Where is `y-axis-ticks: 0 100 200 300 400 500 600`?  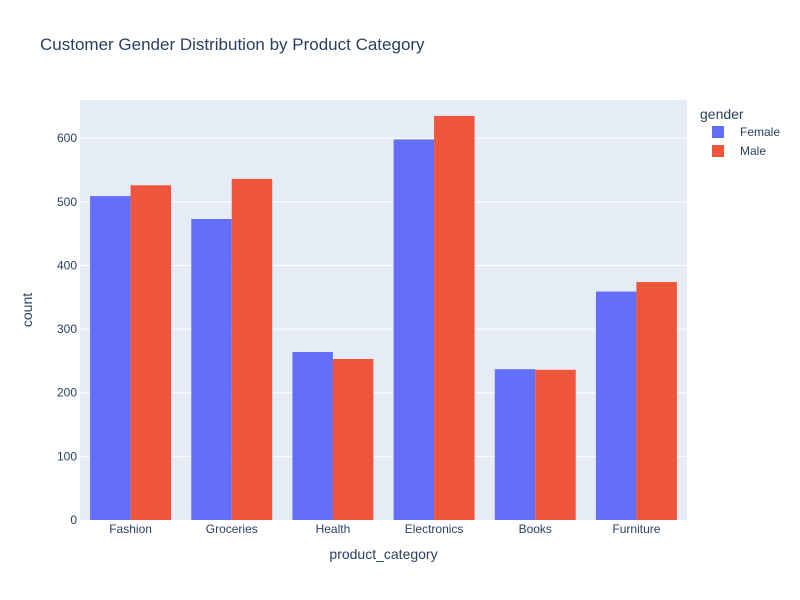 y-axis-ticks: 0 100 200 300 400 500 600 is located at coordinates (67, 329).